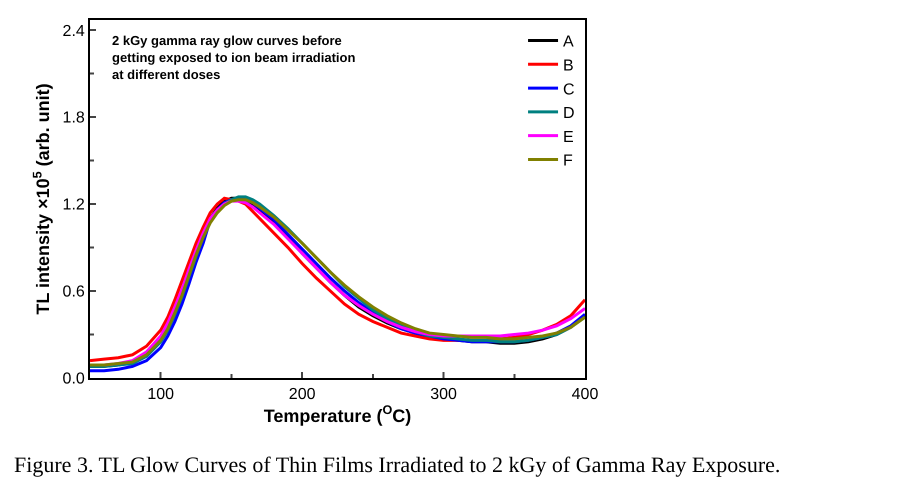 This screenshot has height=484, width=904. What do you see at coordinates (568, 42) in the screenshot?
I see `legend-label: A` at bounding box center [568, 42].